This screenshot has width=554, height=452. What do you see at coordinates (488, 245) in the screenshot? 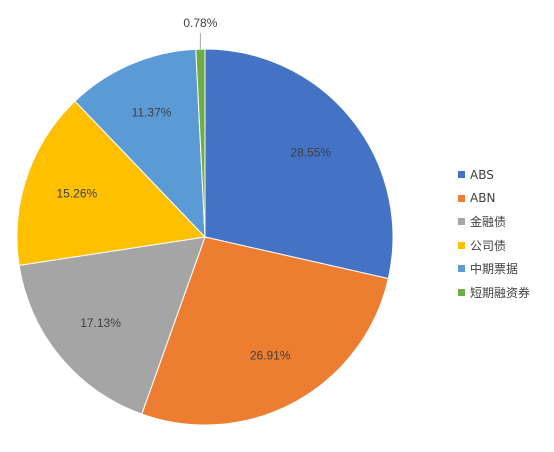
I see `legend-label-3: 公司债` at bounding box center [488, 245].